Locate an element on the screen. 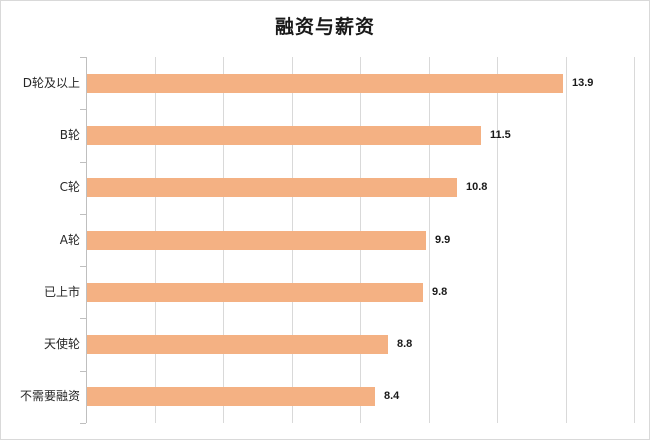  category-label: B轮 is located at coordinates (69, 135).